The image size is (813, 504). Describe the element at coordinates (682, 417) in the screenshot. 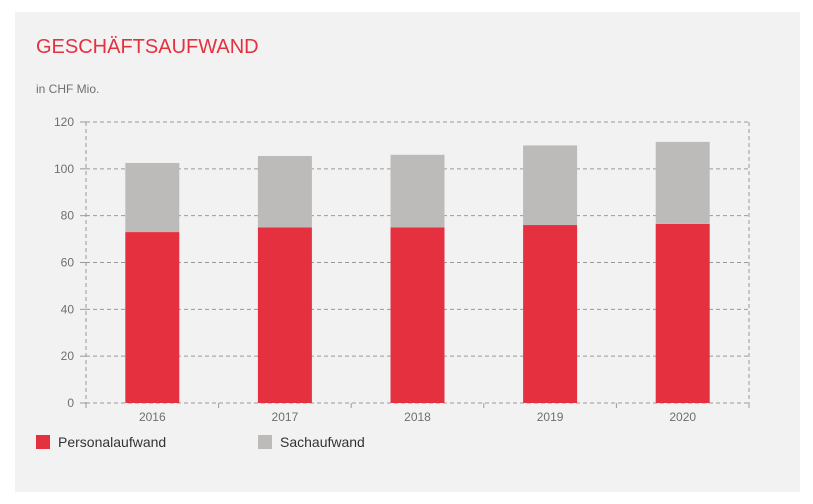

I see `xtick-label-2020: 2020` at that location.